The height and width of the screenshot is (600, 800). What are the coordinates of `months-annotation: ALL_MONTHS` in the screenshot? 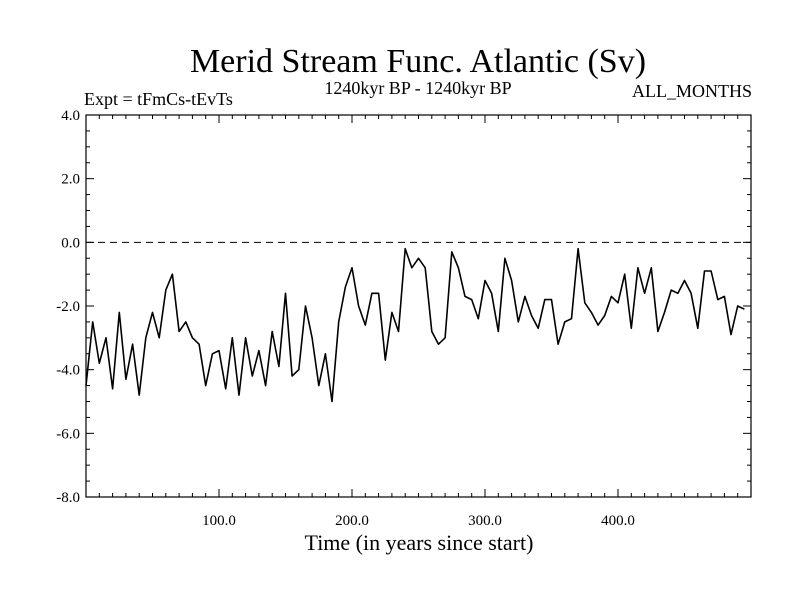 It's located at (692, 91).